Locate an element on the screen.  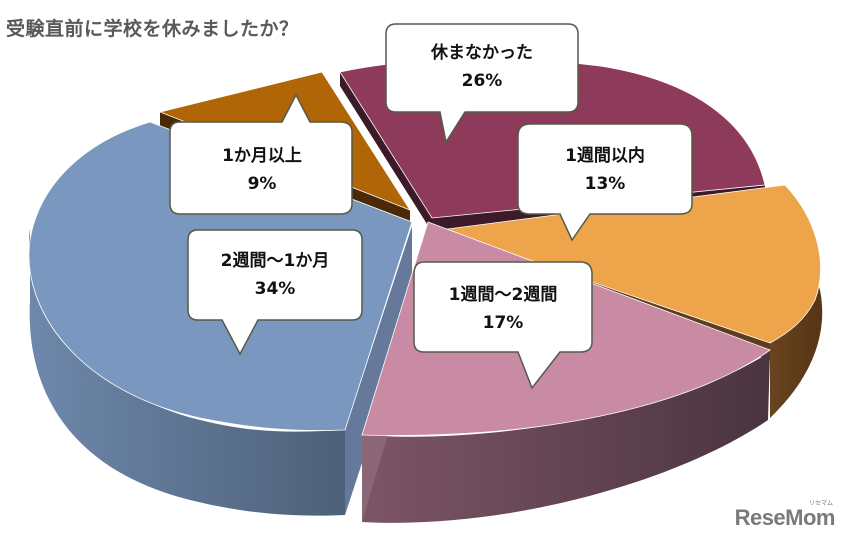
callout-yasumanakatta: 休まなかった 26% is located at coordinates (482, 83).